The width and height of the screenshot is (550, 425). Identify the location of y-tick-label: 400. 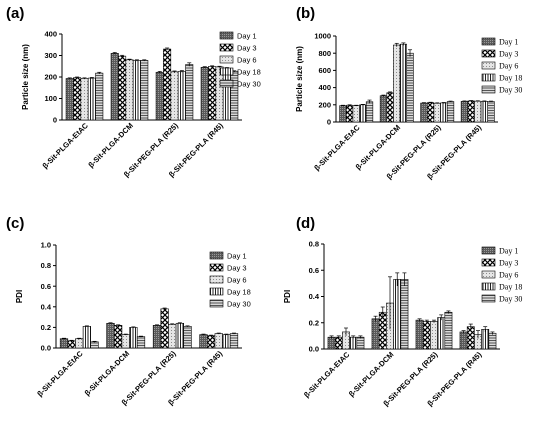
(324, 87).